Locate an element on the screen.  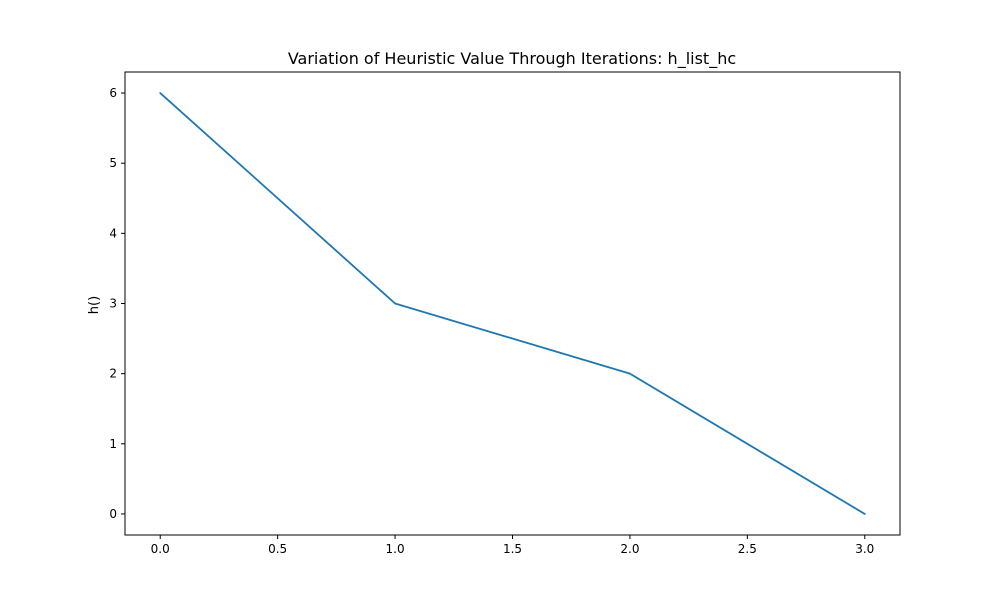
y-tick-label: 4 is located at coordinates (113, 233).